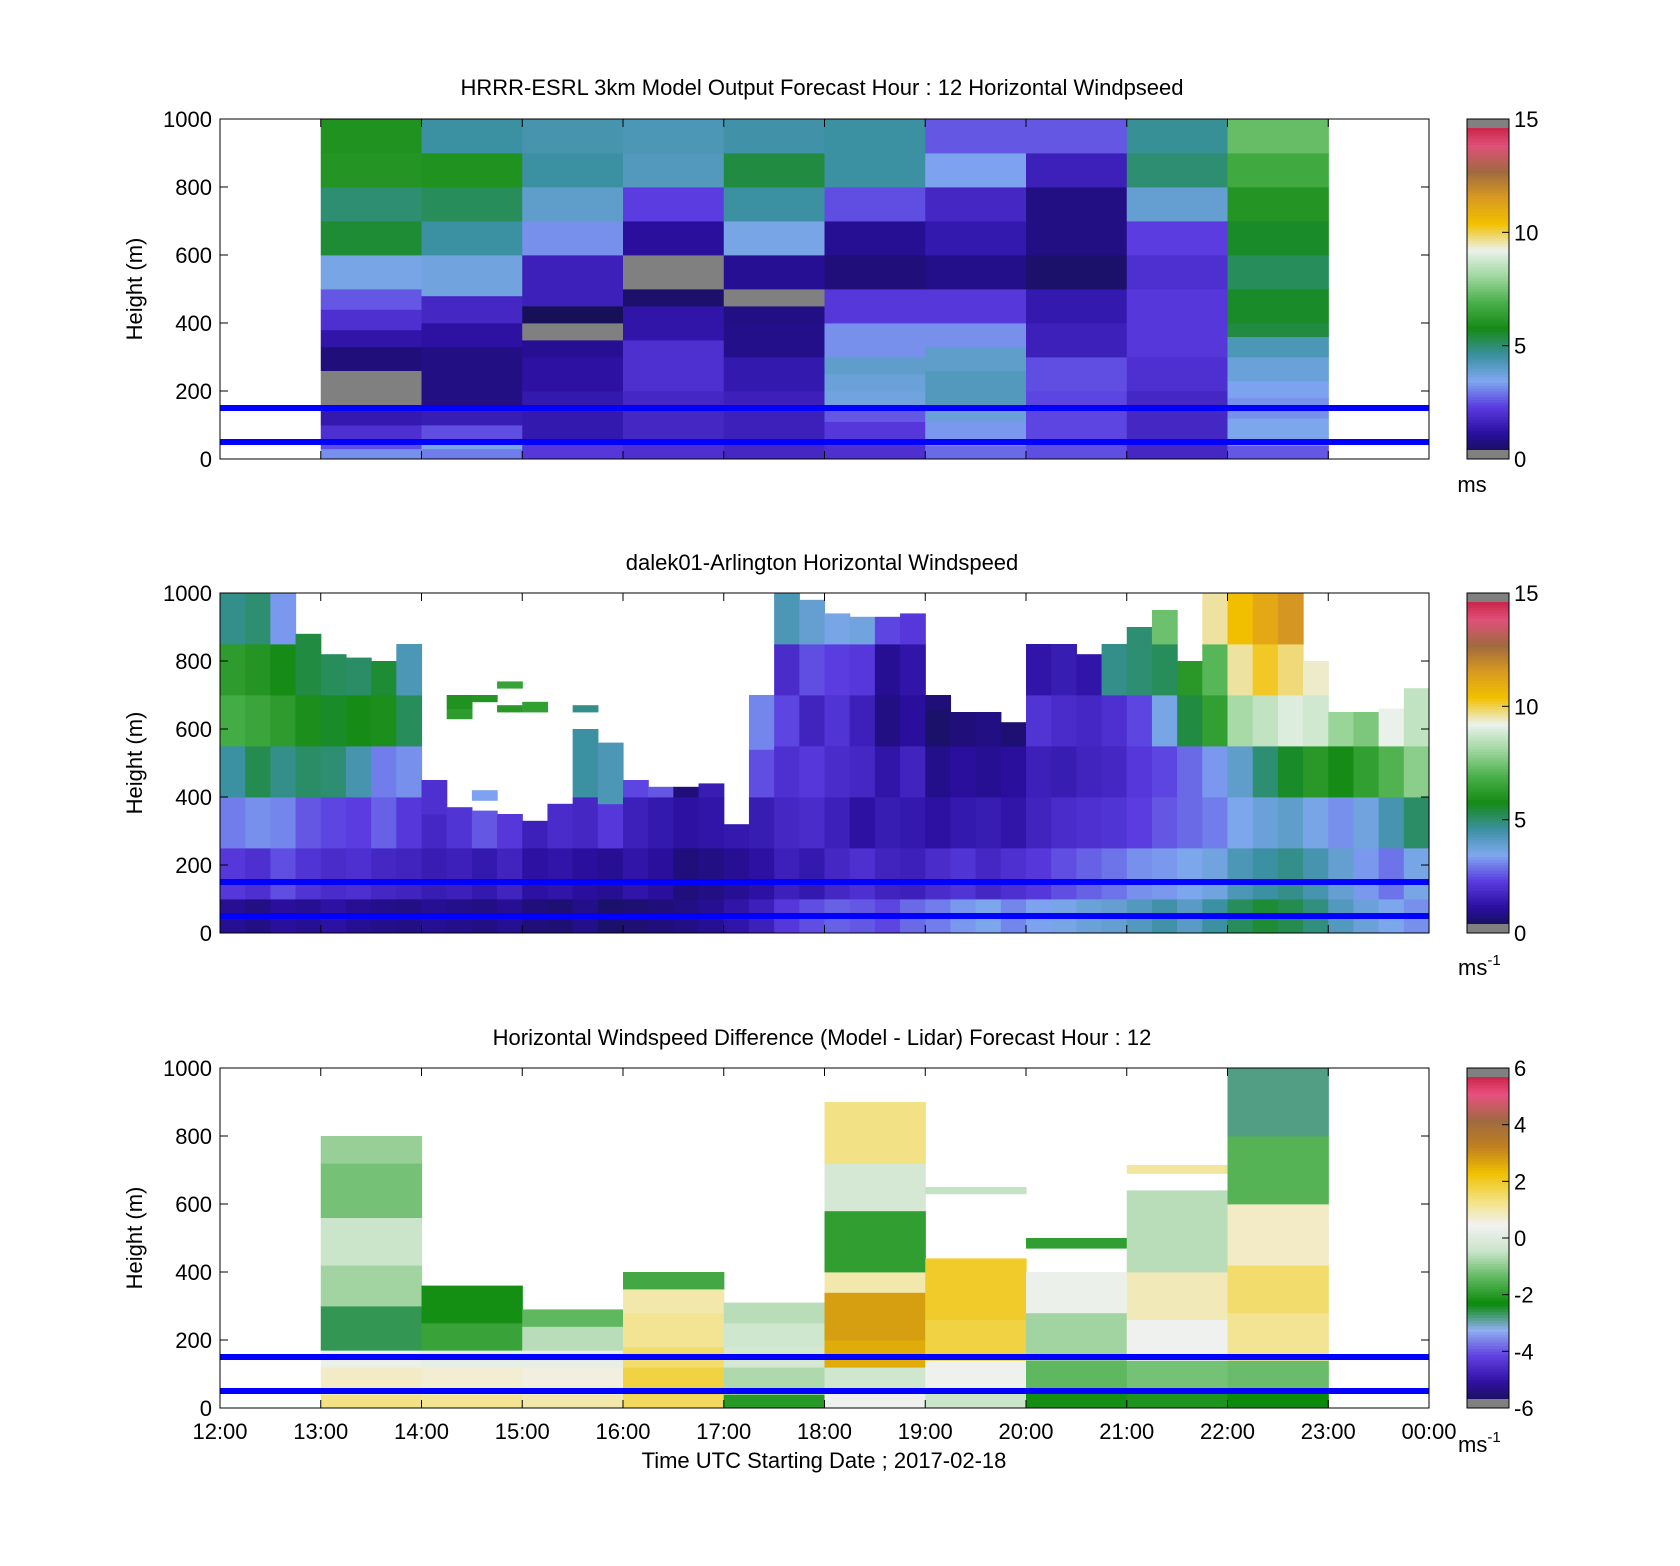  I want to click on xtick-label: 19:00, so click(925, 1431).